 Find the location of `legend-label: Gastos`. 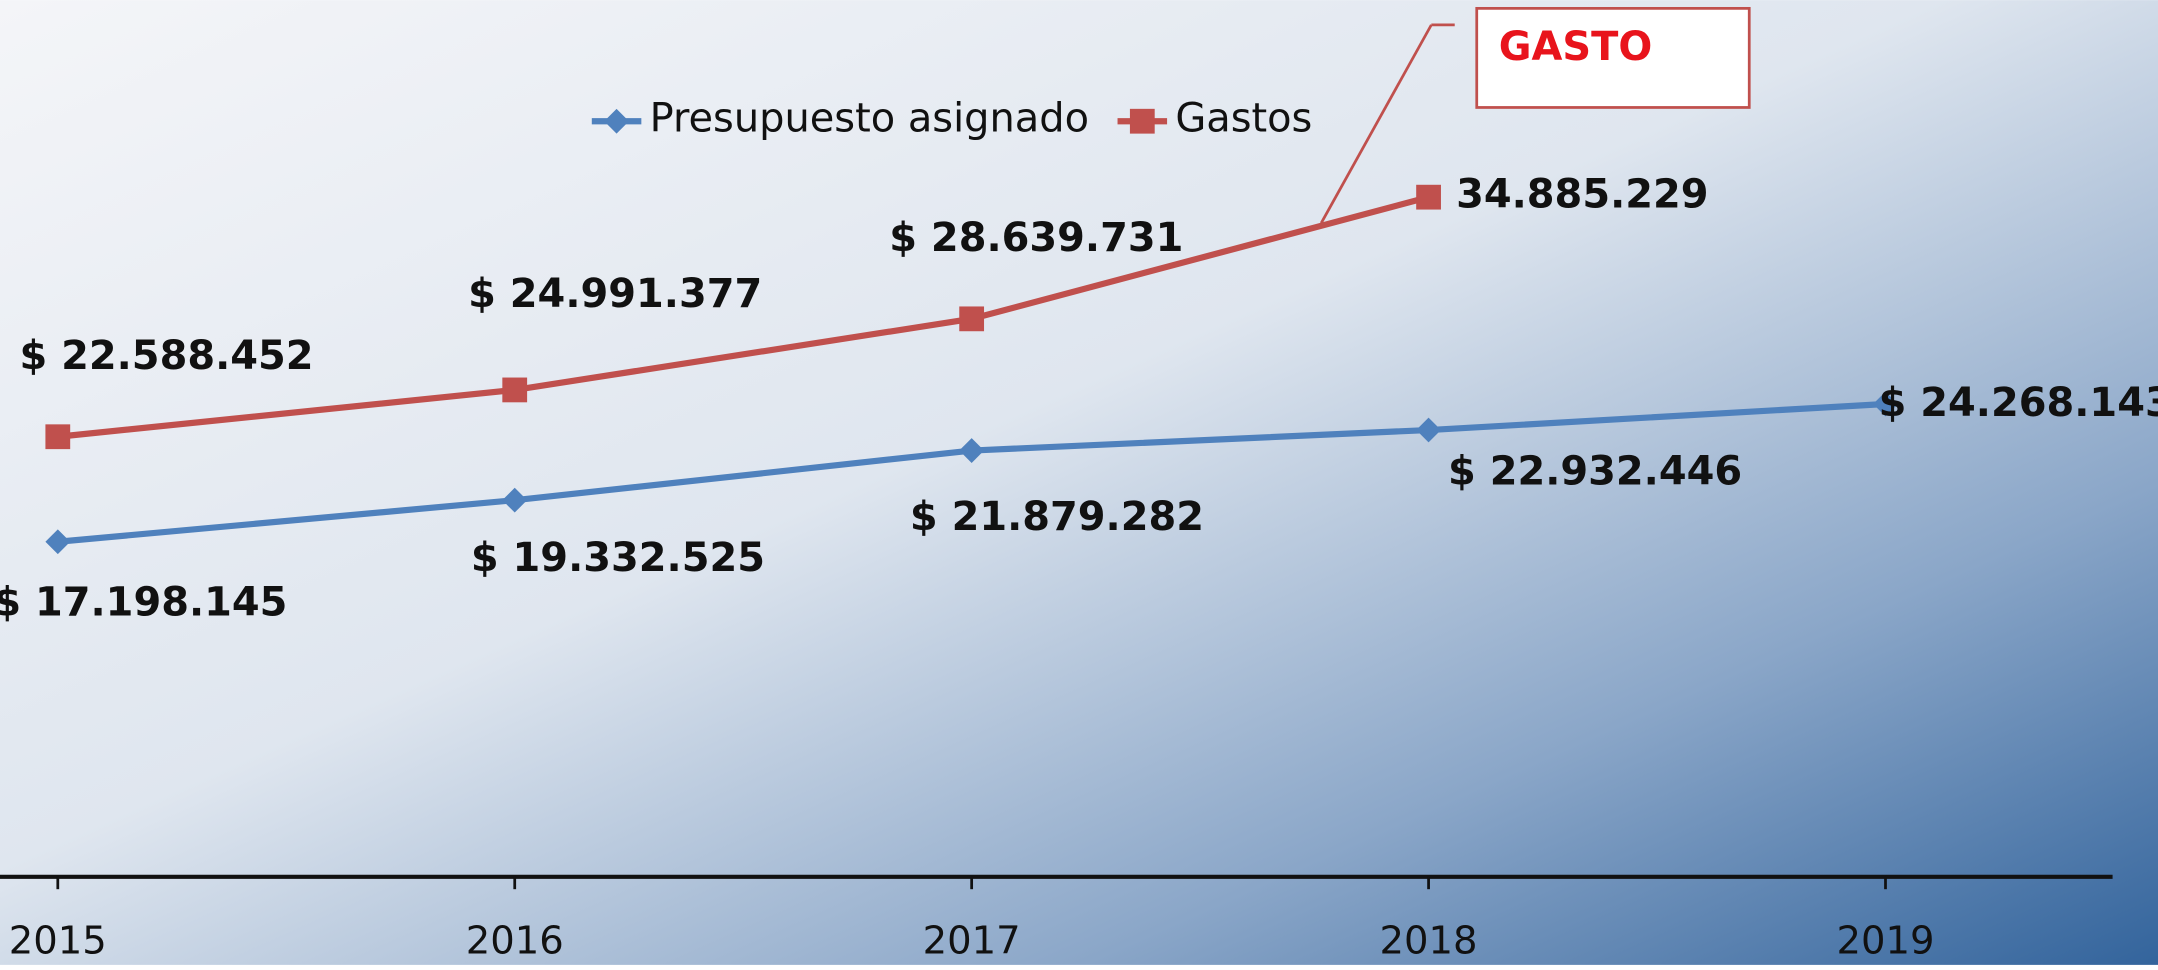

legend-label: Gastos is located at coordinates (1243, 119).